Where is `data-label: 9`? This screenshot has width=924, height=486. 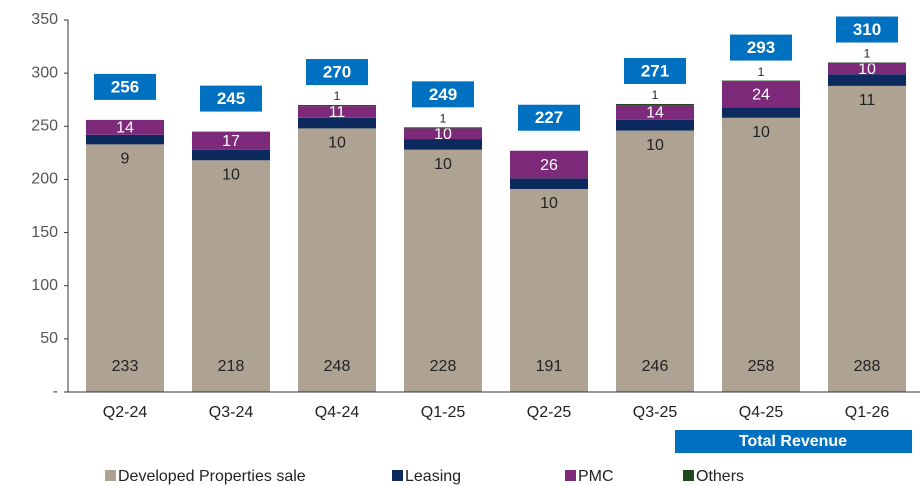 data-label: 9 is located at coordinates (125, 159).